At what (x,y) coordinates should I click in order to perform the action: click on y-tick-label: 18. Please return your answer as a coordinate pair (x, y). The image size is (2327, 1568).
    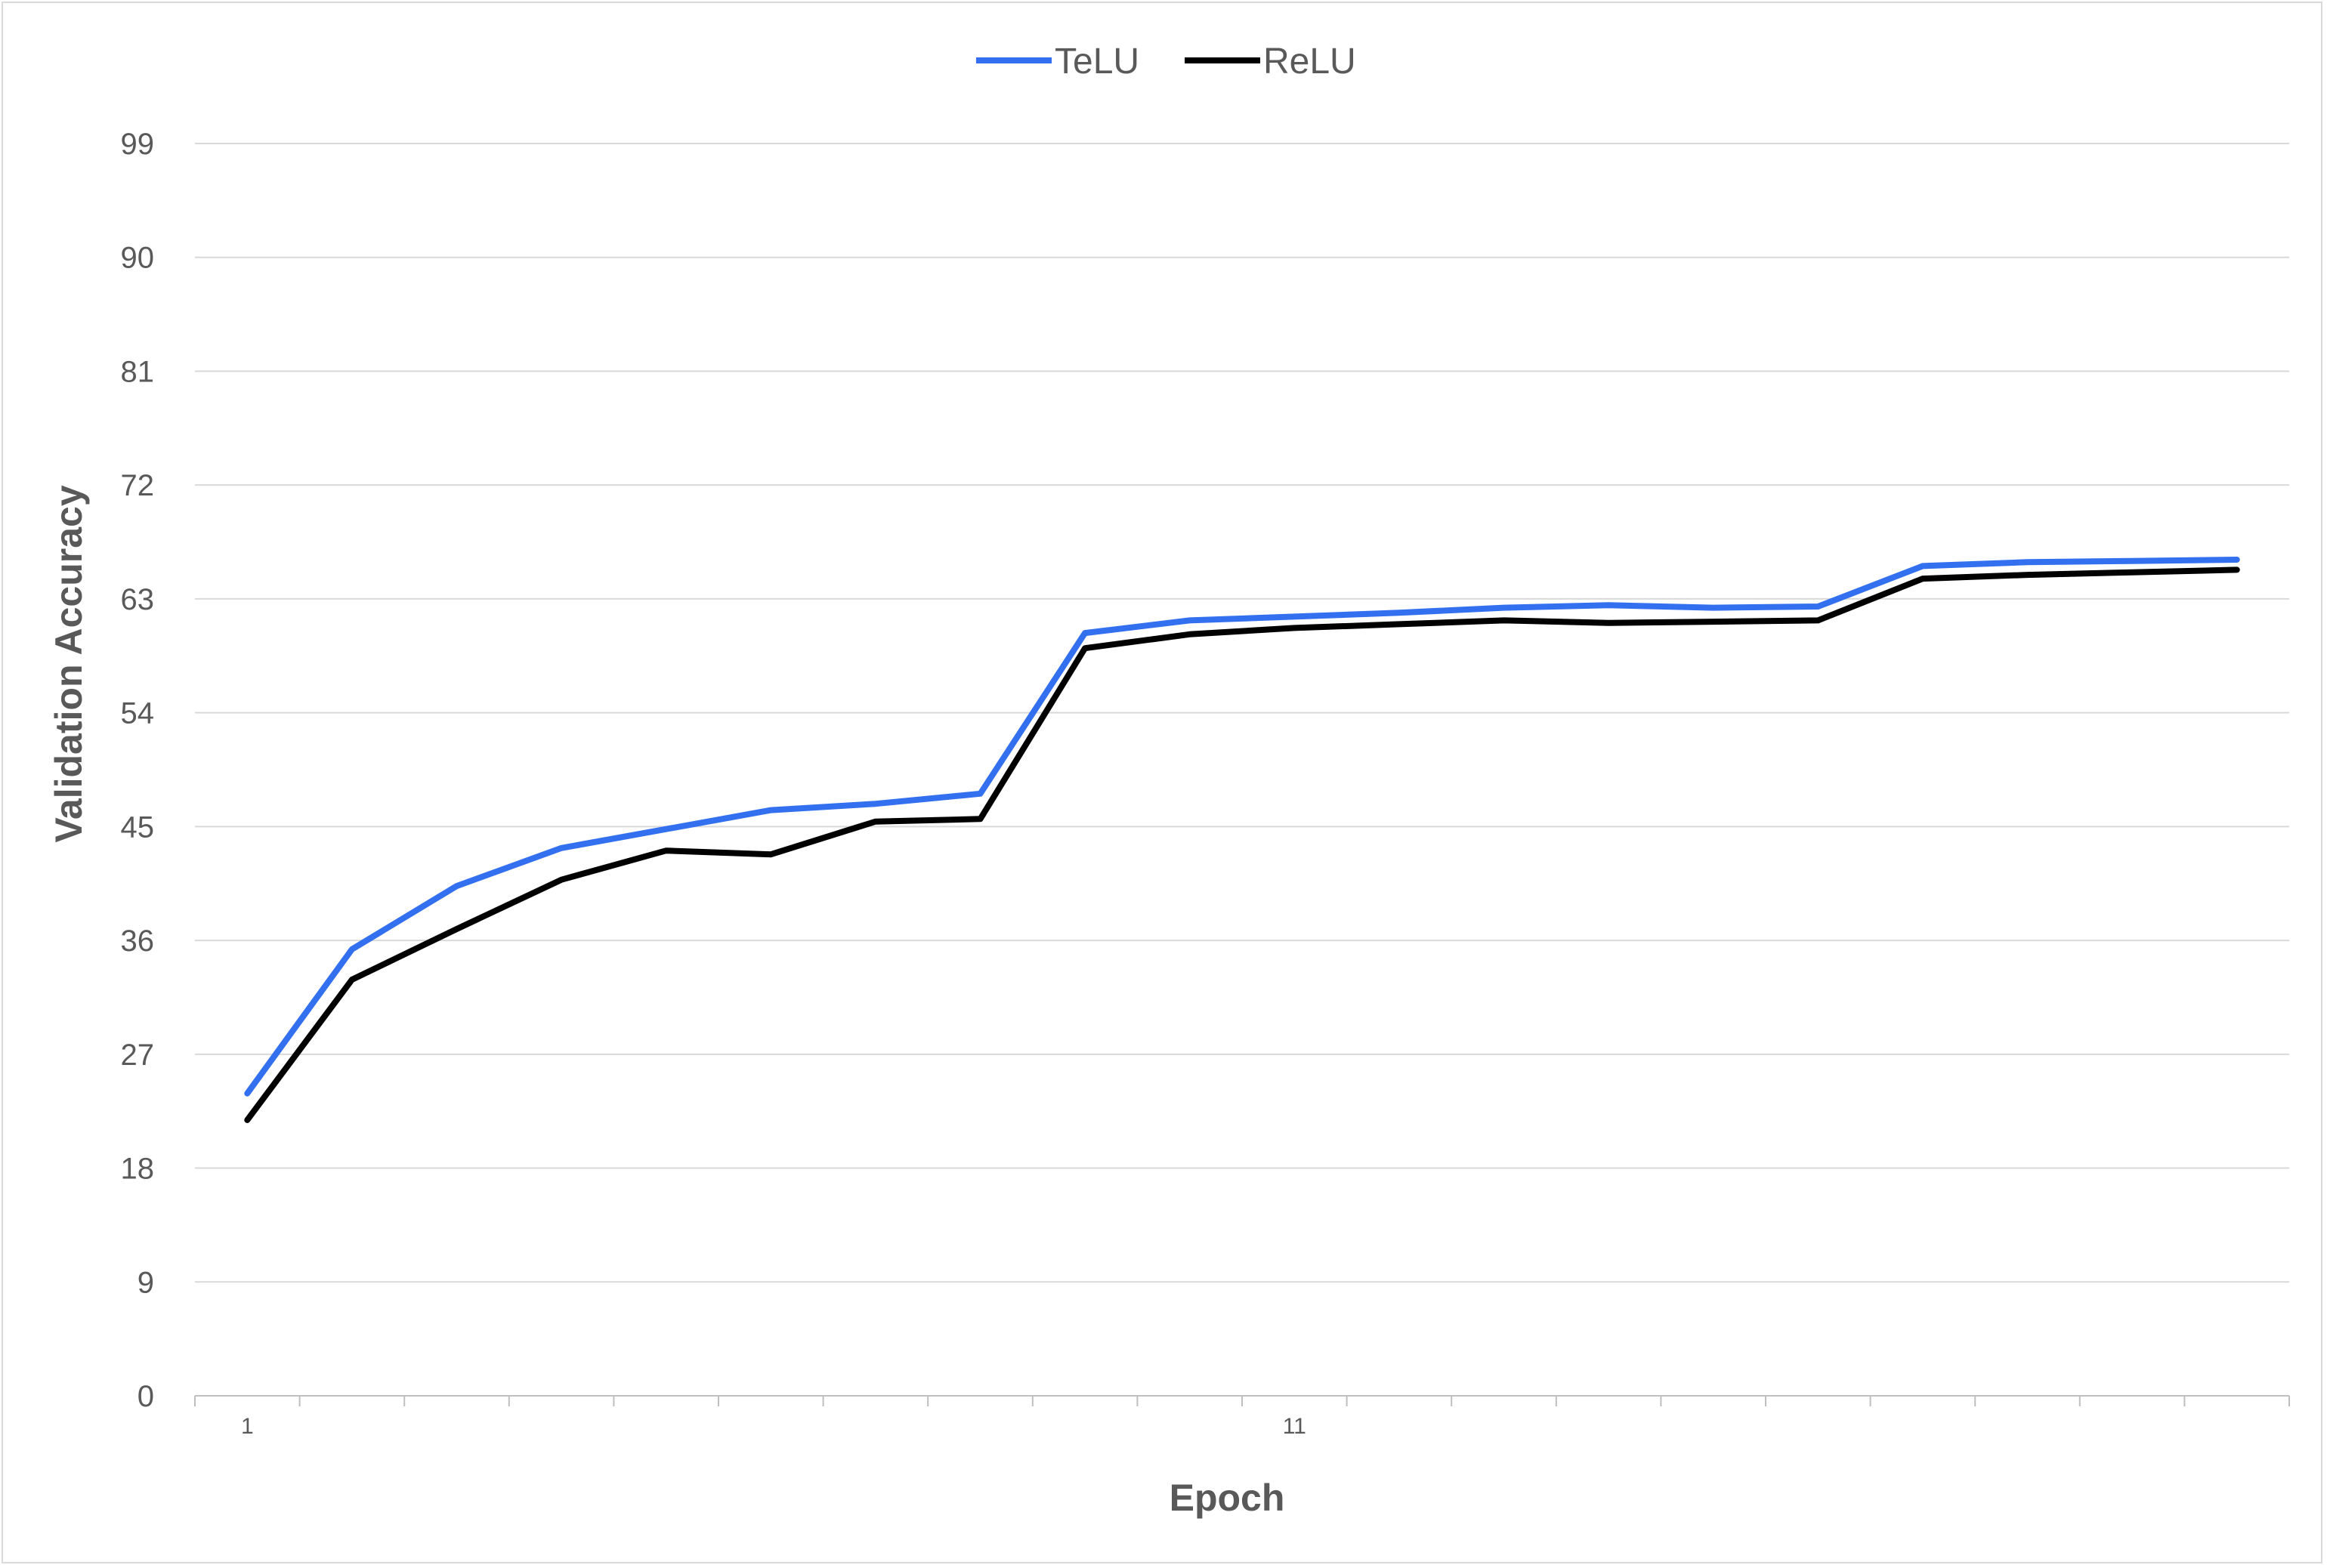
    Looking at the image, I should click on (138, 1169).